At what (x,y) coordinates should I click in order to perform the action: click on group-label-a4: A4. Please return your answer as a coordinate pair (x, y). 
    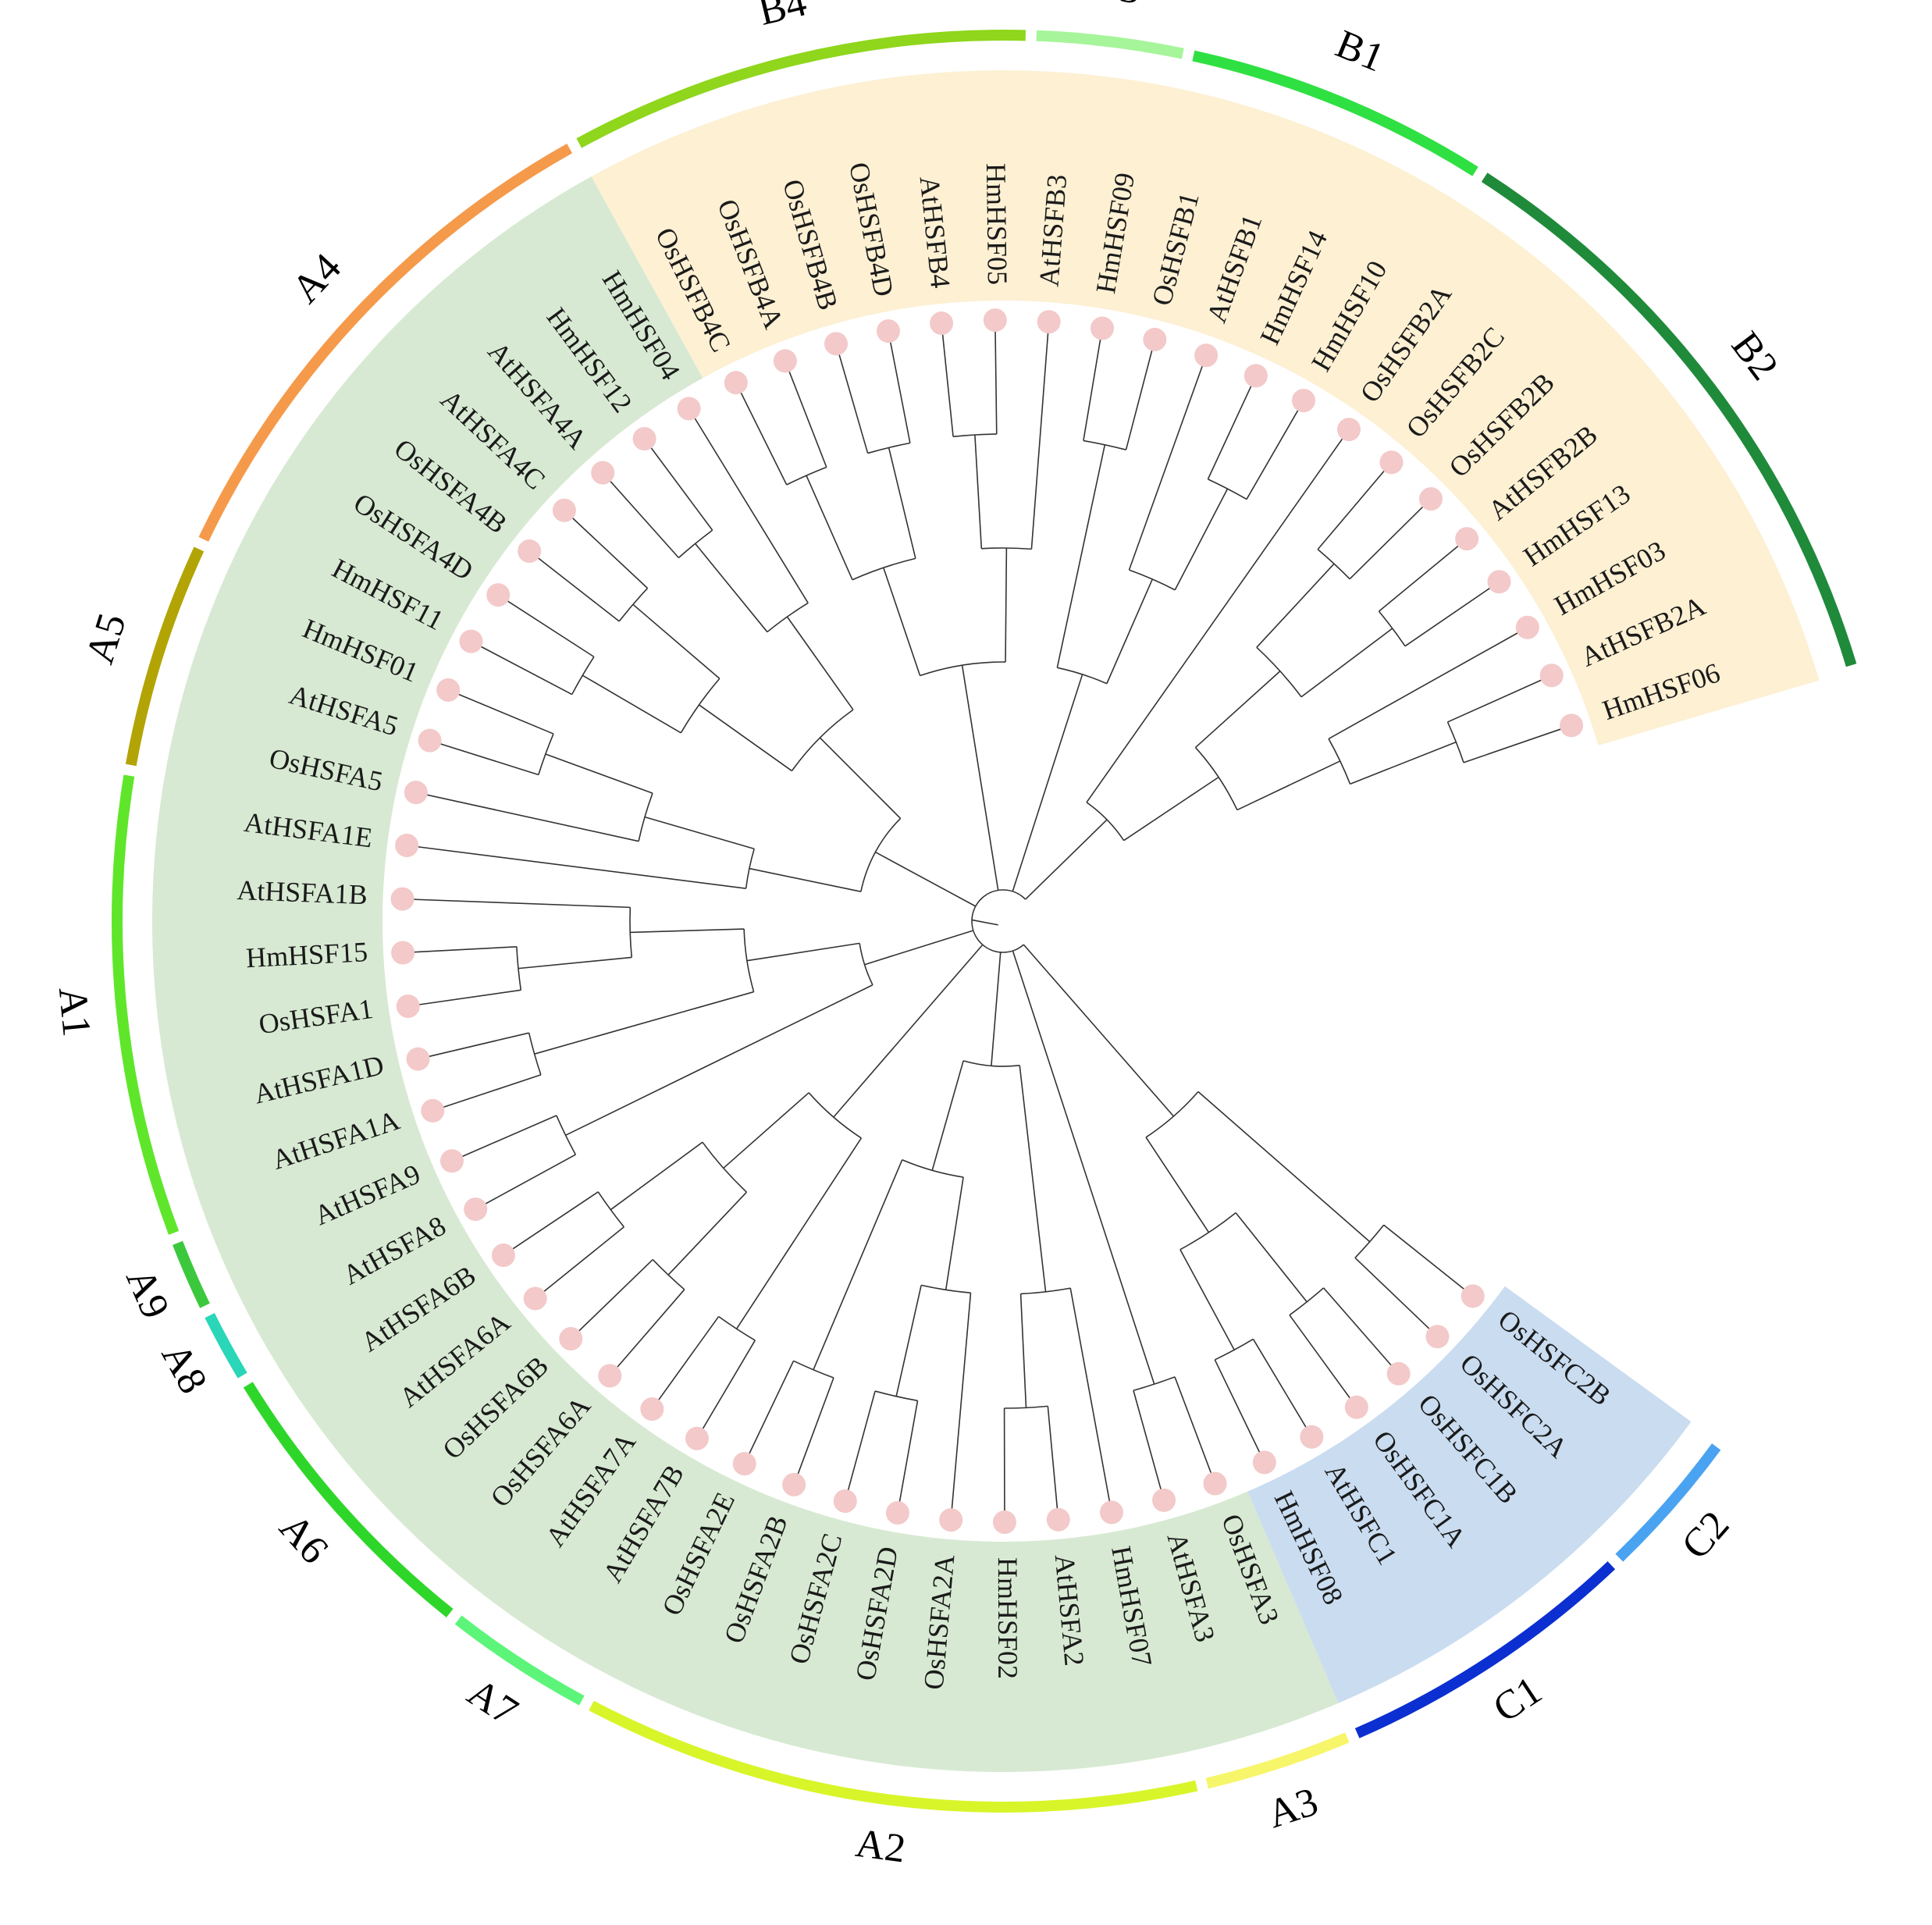
    Looking at the image, I should click on (316, 278).